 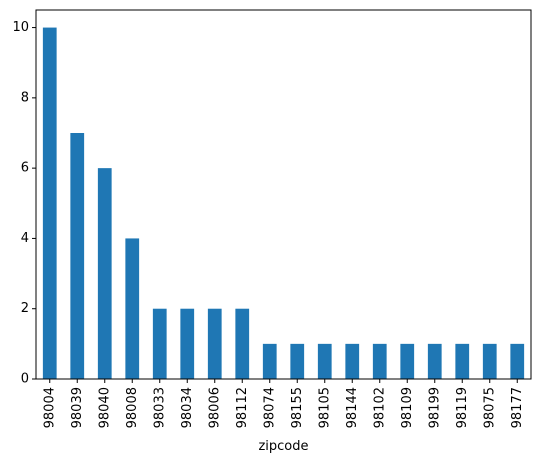 What do you see at coordinates (352, 407) in the screenshot?
I see `x-tick-label: 98144` at bounding box center [352, 407].